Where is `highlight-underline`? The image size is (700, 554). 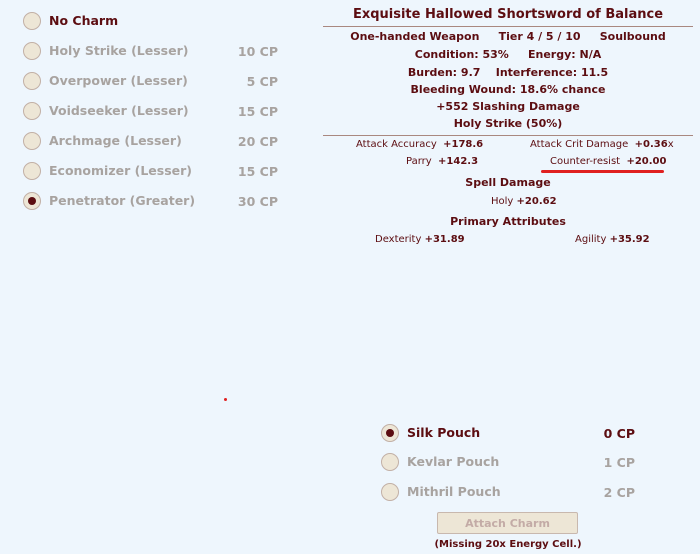
highlight-underline is located at coordinates (602, 171).